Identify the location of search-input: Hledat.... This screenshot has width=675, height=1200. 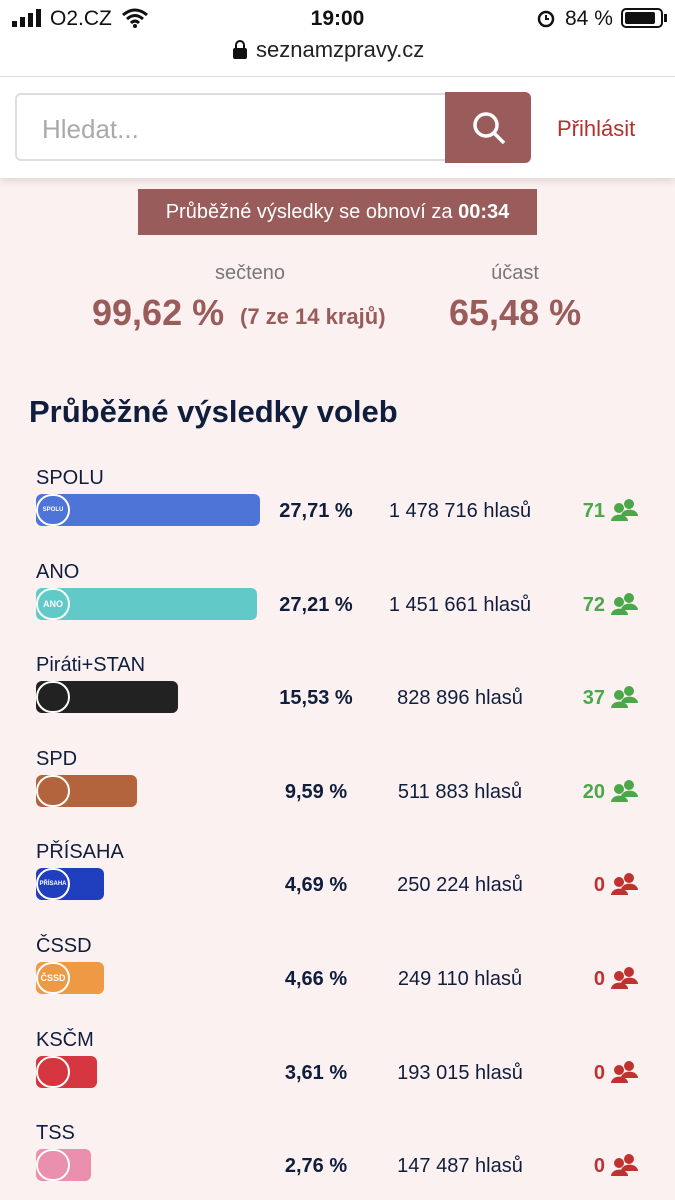
(230, 127).